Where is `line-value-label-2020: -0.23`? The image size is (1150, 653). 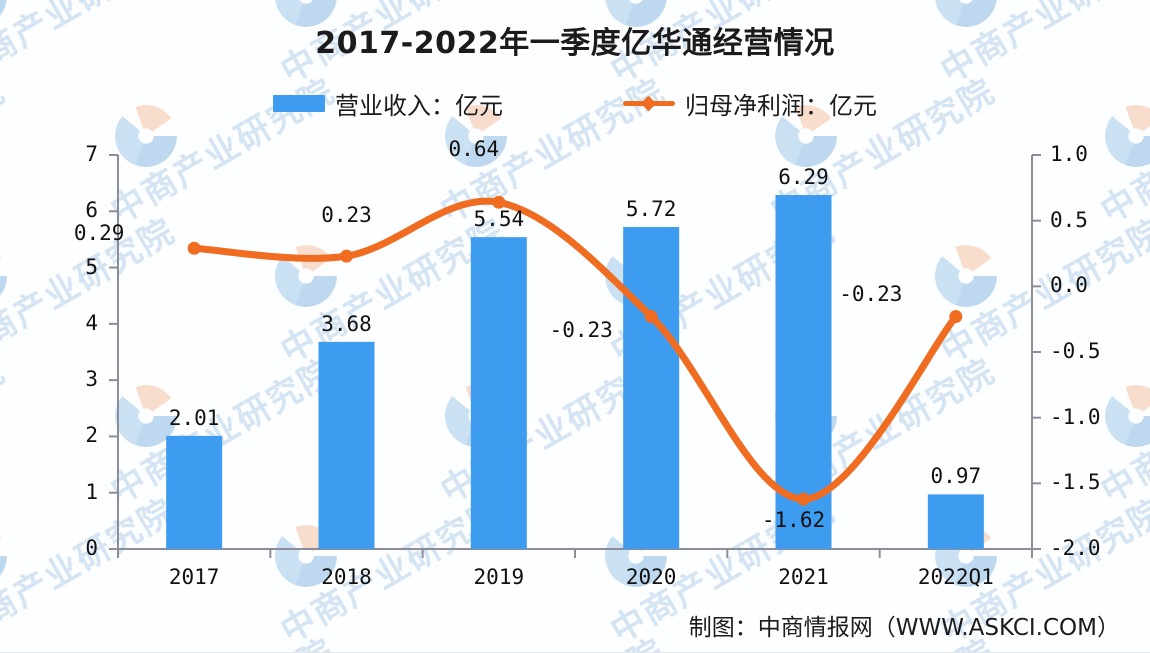
line-value-label-2020: -0.23 is located at coordinates (581, 329).